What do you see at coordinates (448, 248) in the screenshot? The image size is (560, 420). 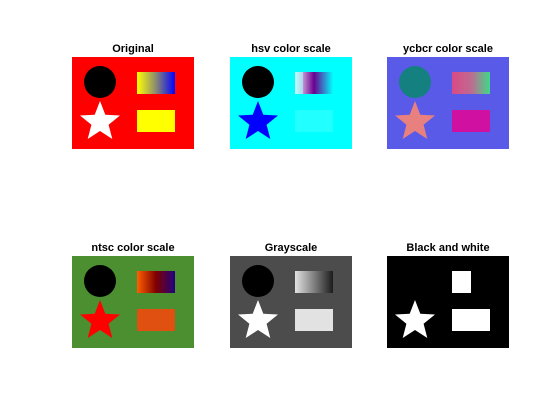 I see `panel-title: Black and white` at bounding box center [448, 248].